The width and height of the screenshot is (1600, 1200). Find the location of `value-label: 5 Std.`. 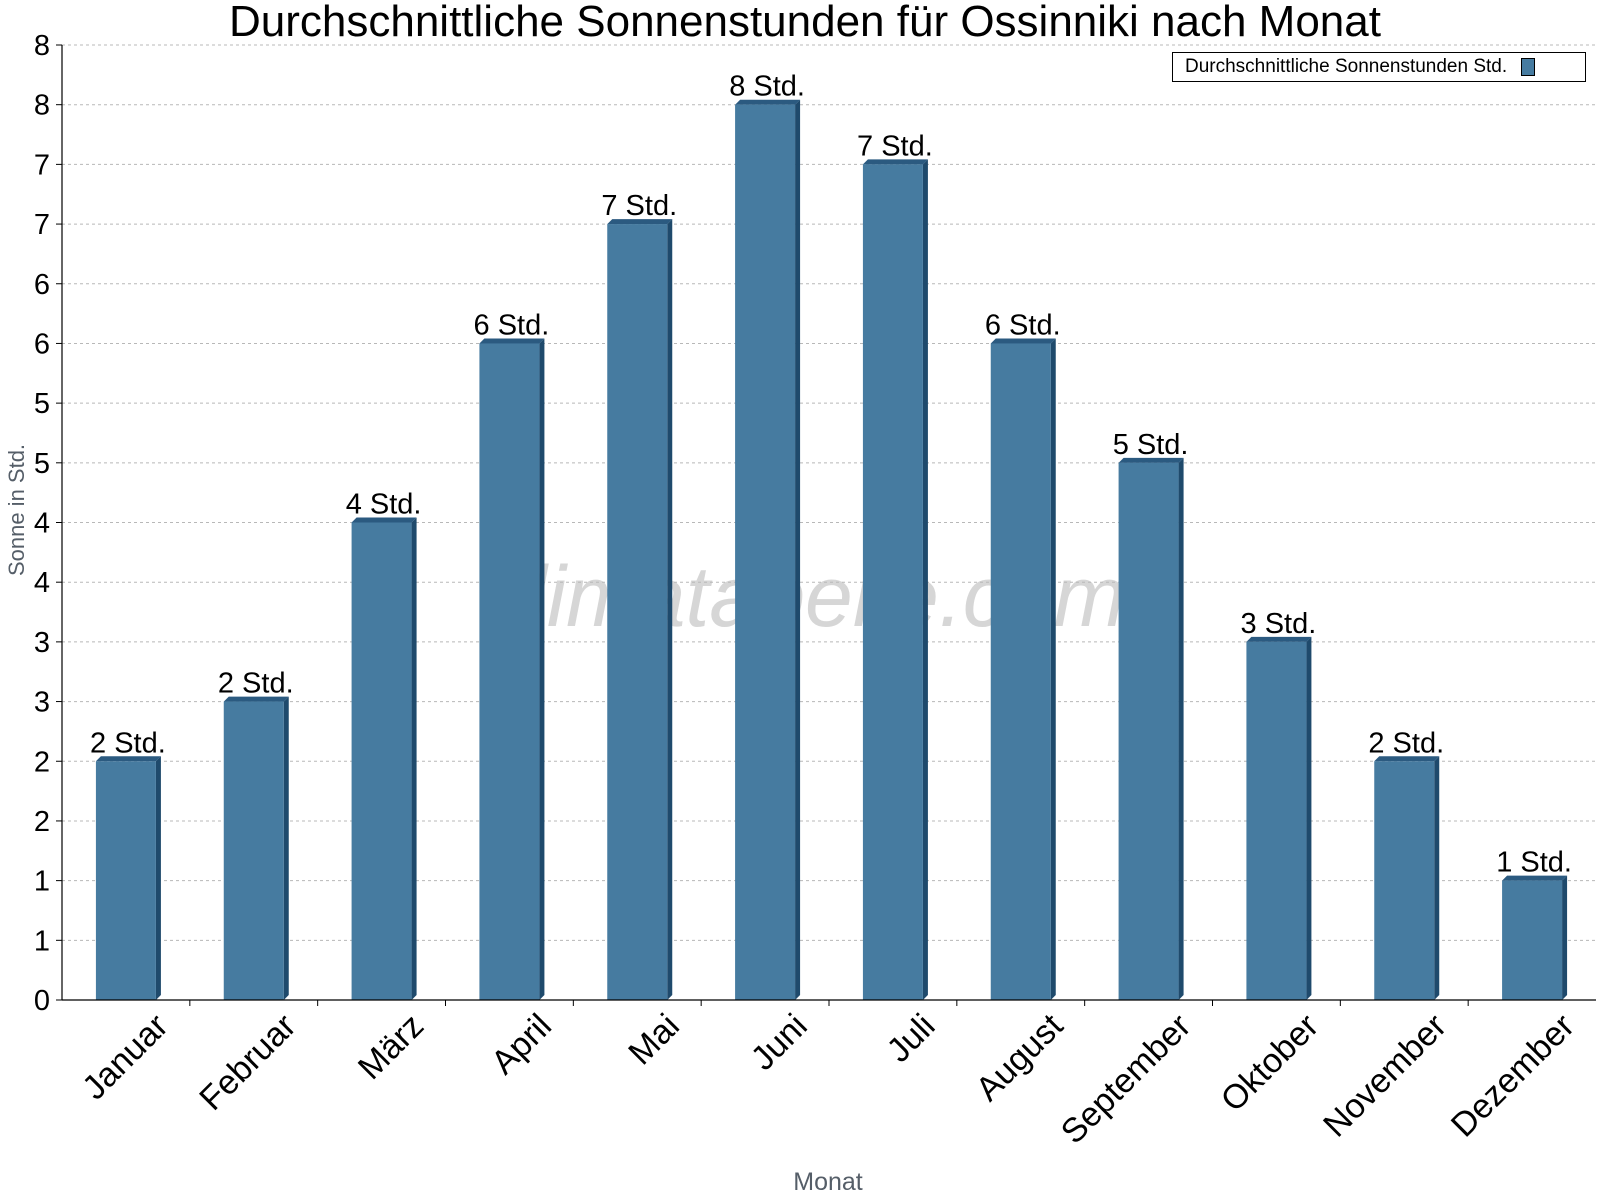

value-label: 5 Std. is located at coordinates (1151, 445).